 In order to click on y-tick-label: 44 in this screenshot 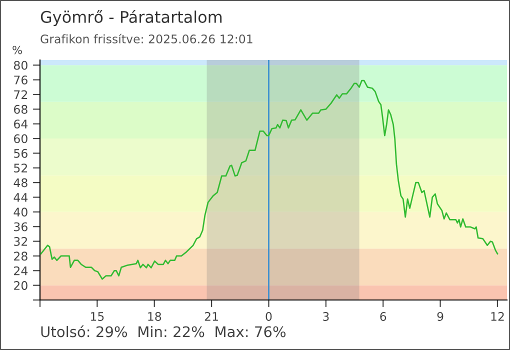, I will do `click(21, 197)`.